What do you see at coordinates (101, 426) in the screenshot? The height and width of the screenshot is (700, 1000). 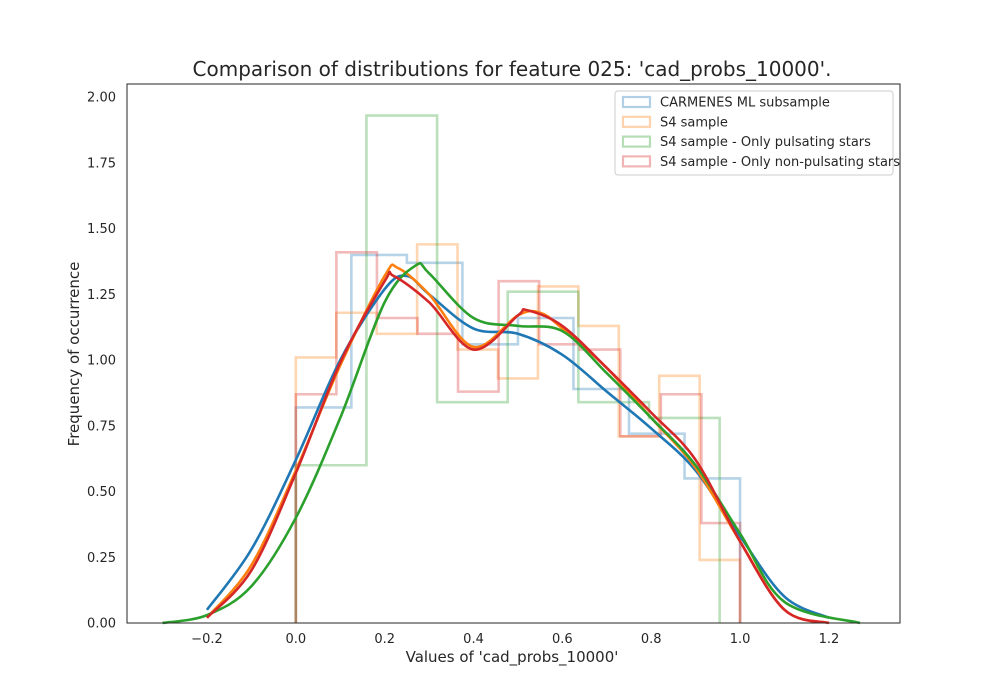 I see `y-tick-label: 0.75` at bounding box center [101, 426].